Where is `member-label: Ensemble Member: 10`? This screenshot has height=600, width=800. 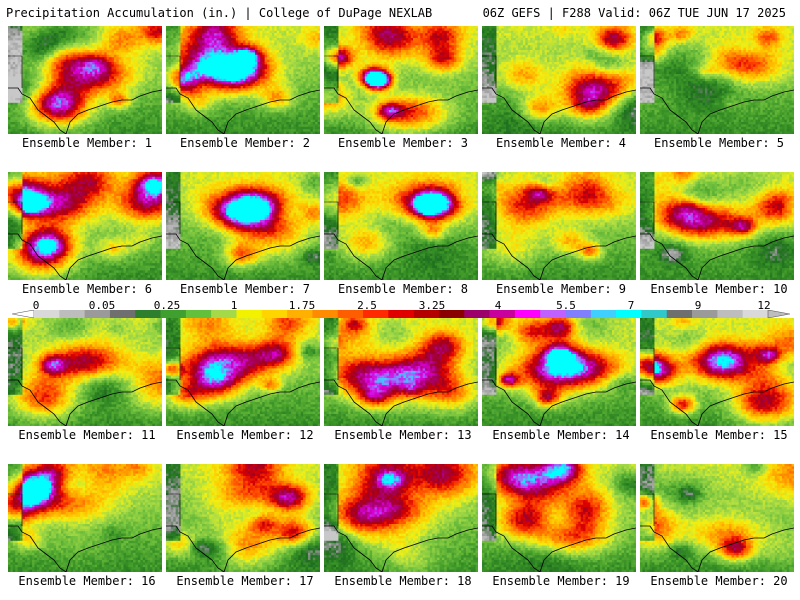 member-label: Ensemble Member: 10 is located at coordinates (717, 289).